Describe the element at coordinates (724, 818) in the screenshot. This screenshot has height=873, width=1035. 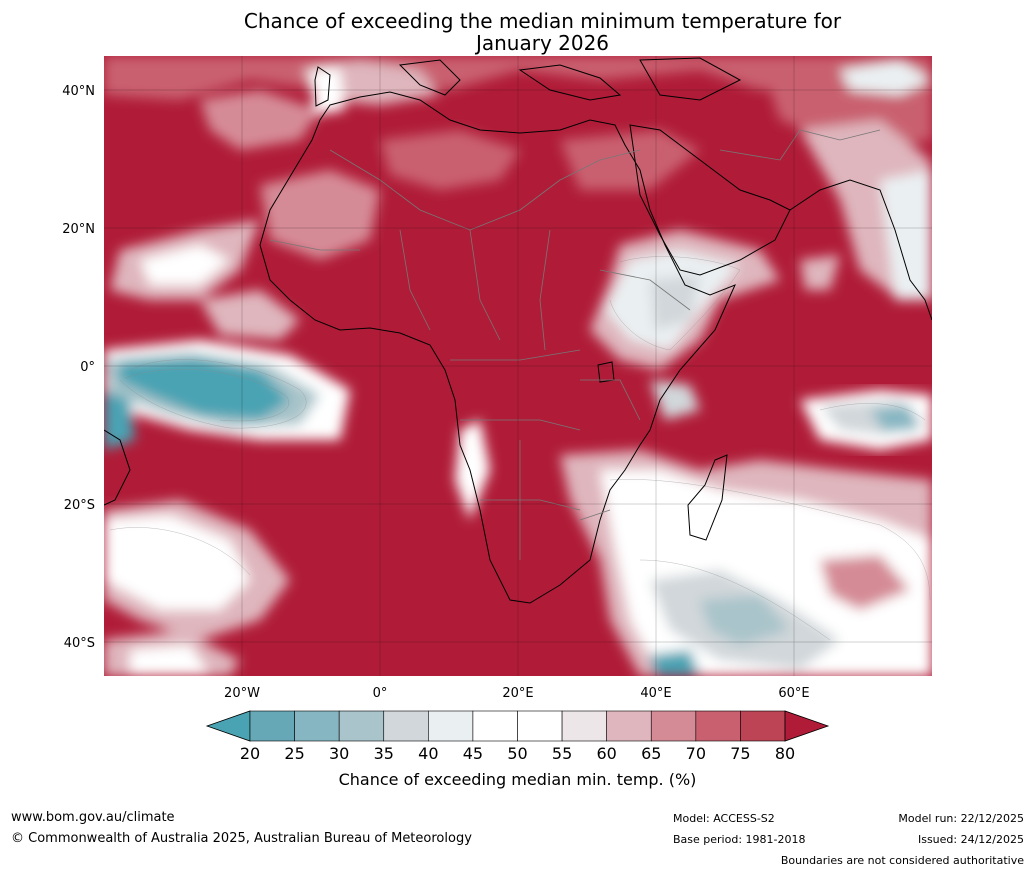
I see `footer-model: Model: ACCESS-S2` at that location.